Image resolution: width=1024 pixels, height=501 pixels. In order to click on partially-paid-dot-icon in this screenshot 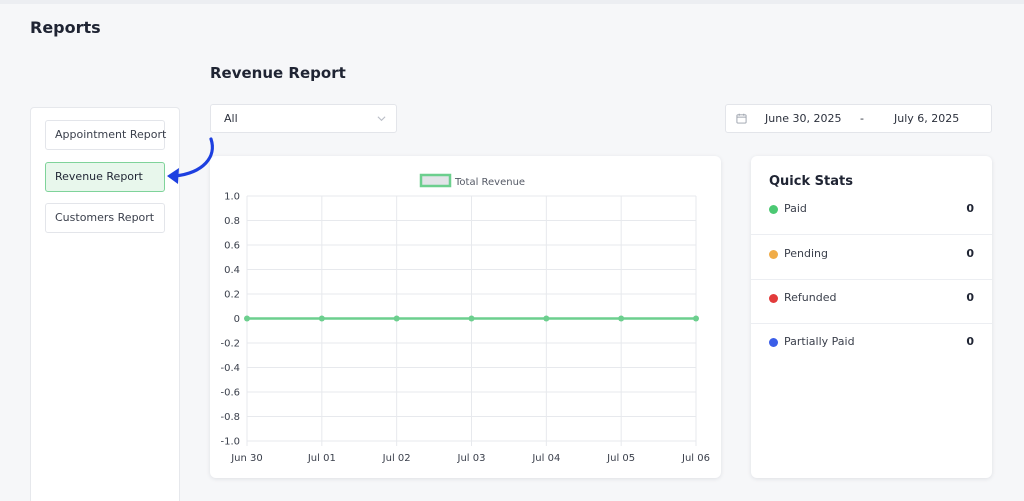, I will do `click(773, 342)`.